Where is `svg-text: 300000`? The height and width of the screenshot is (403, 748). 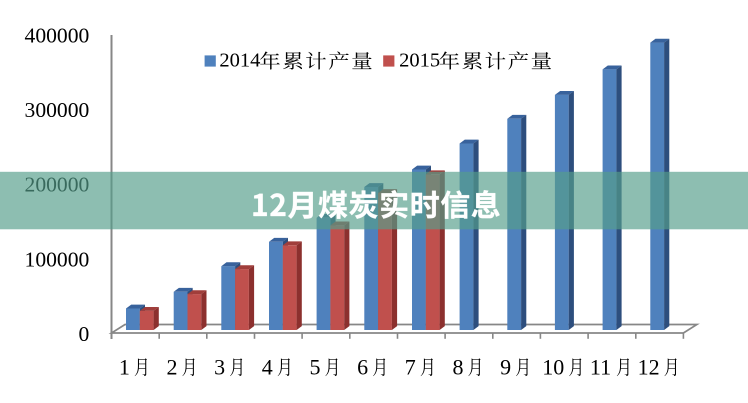 svg-text: 300000 is located at coordinates (57, 110).